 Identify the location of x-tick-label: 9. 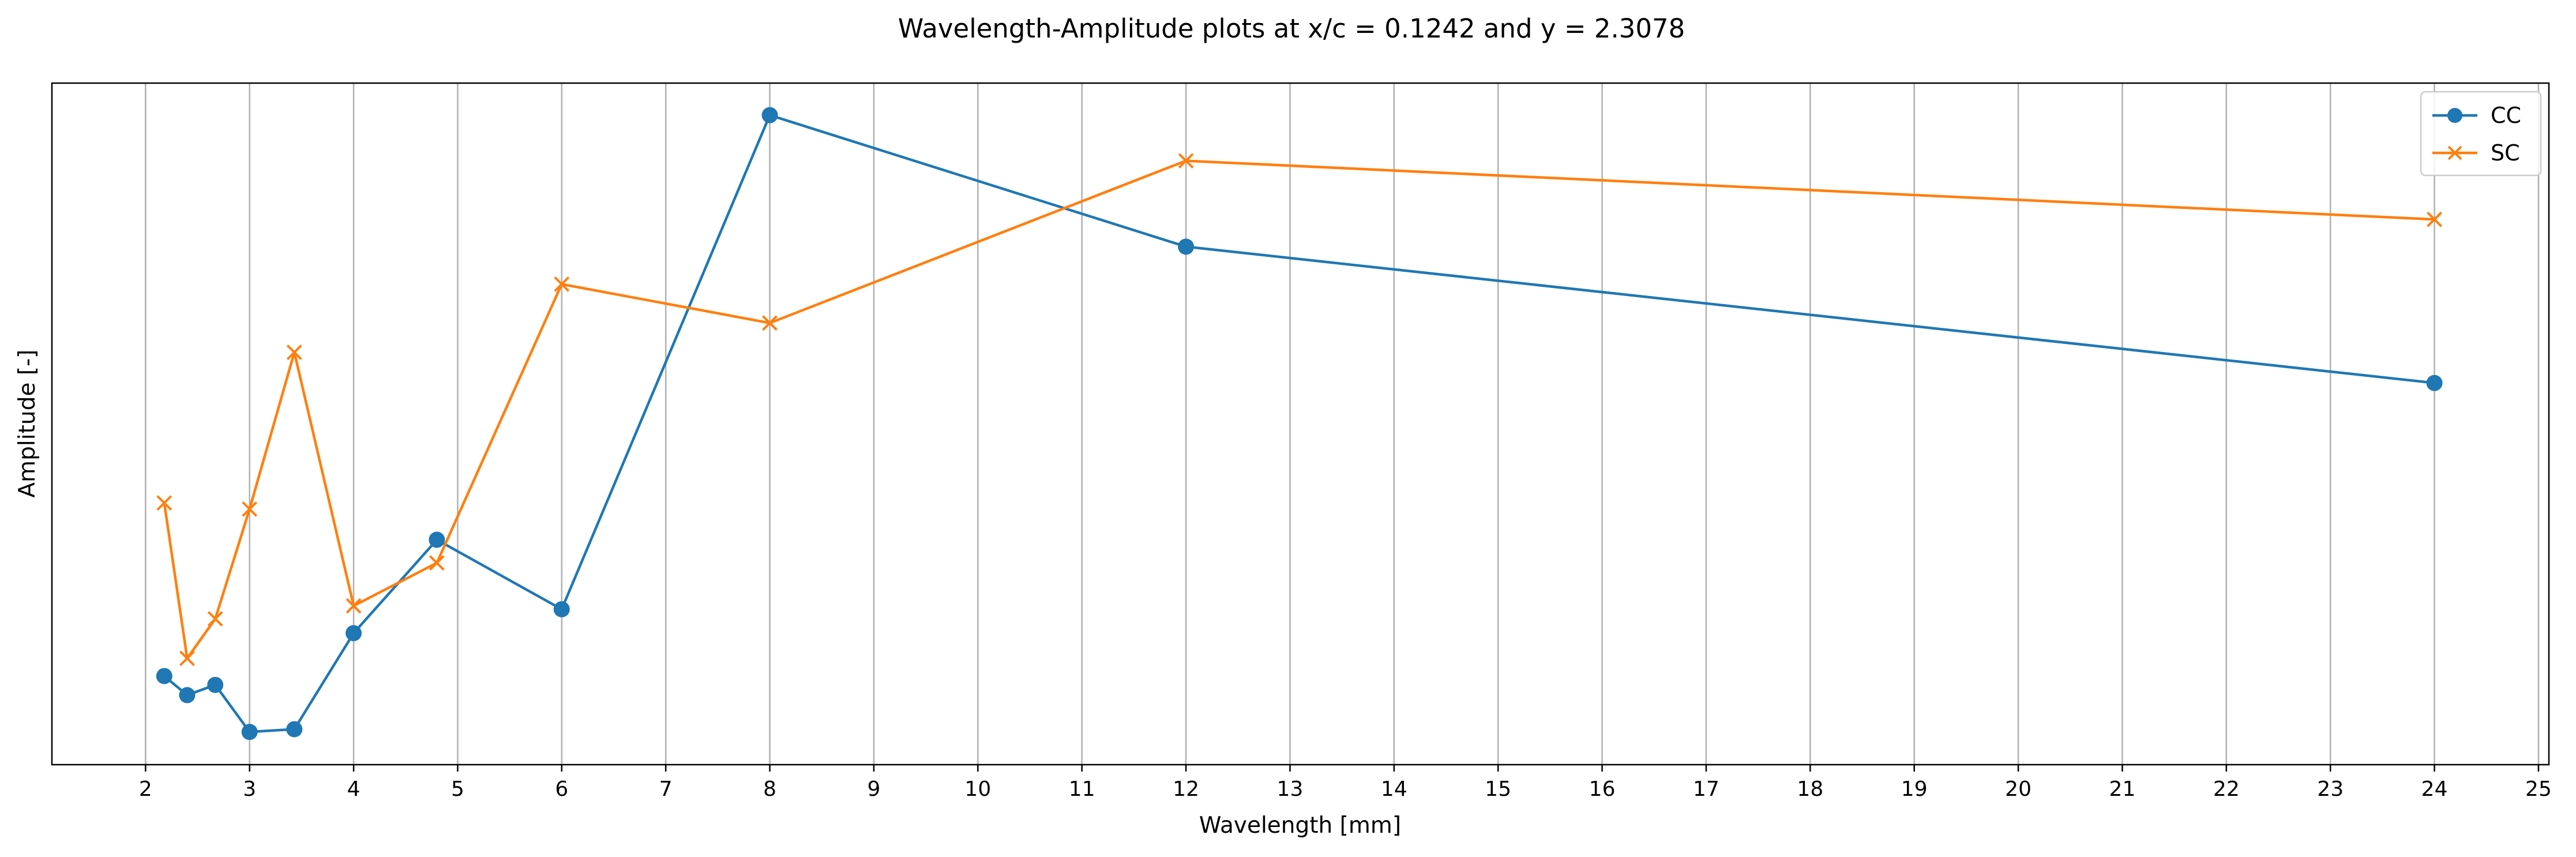
(874, 789).